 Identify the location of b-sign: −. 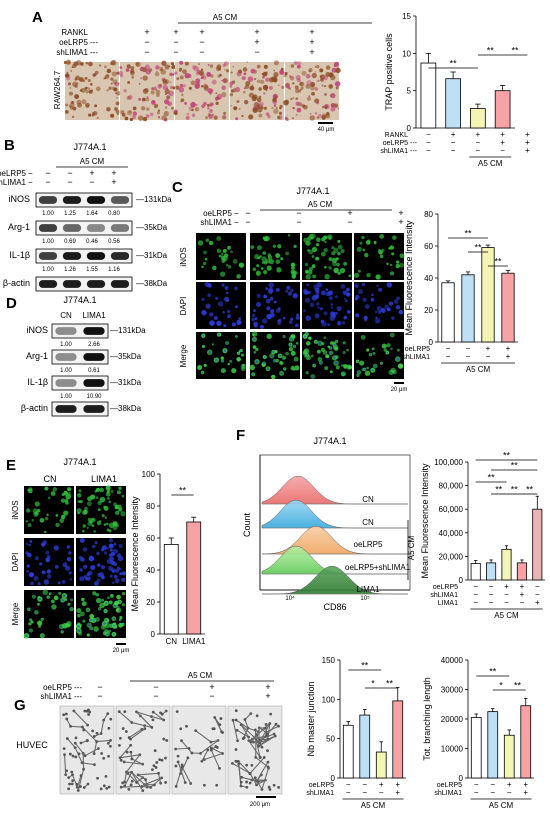
(47, 182).